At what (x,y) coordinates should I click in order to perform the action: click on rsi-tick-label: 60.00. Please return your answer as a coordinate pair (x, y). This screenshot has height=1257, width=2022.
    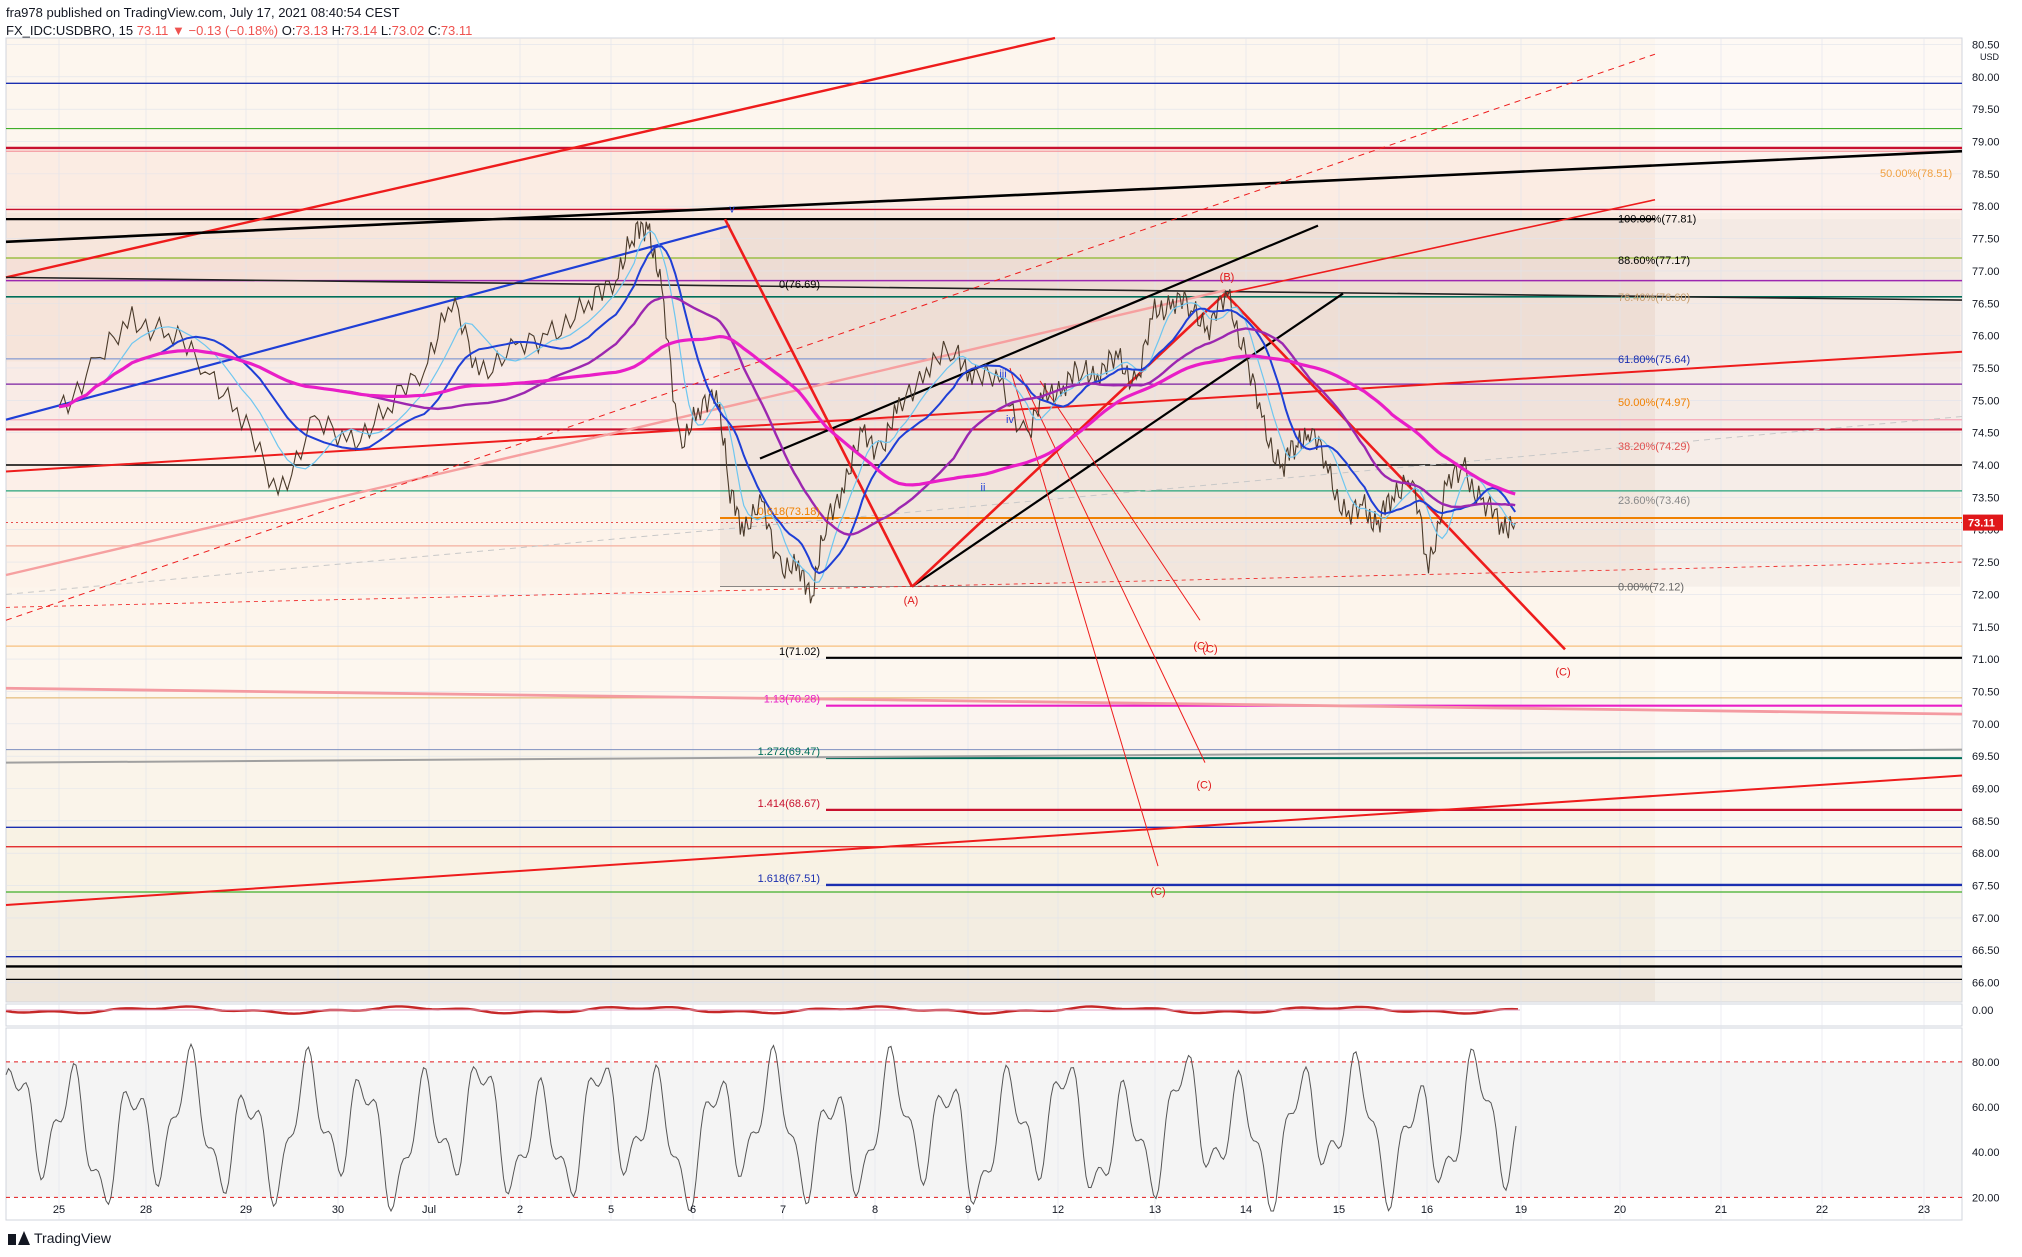
    Looking at the image, I should click on (1986, 1108).